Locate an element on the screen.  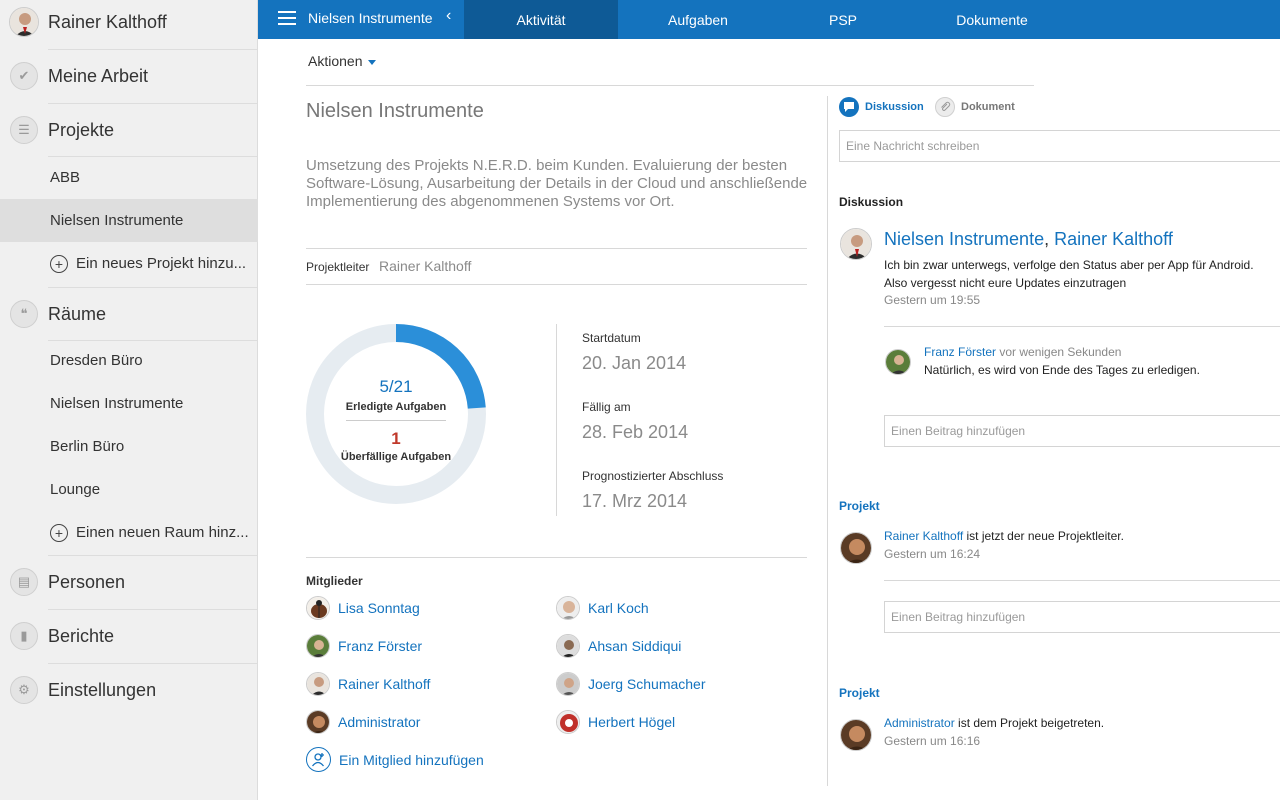
project-section-title: Projekt is located at coordinates (859, 506).